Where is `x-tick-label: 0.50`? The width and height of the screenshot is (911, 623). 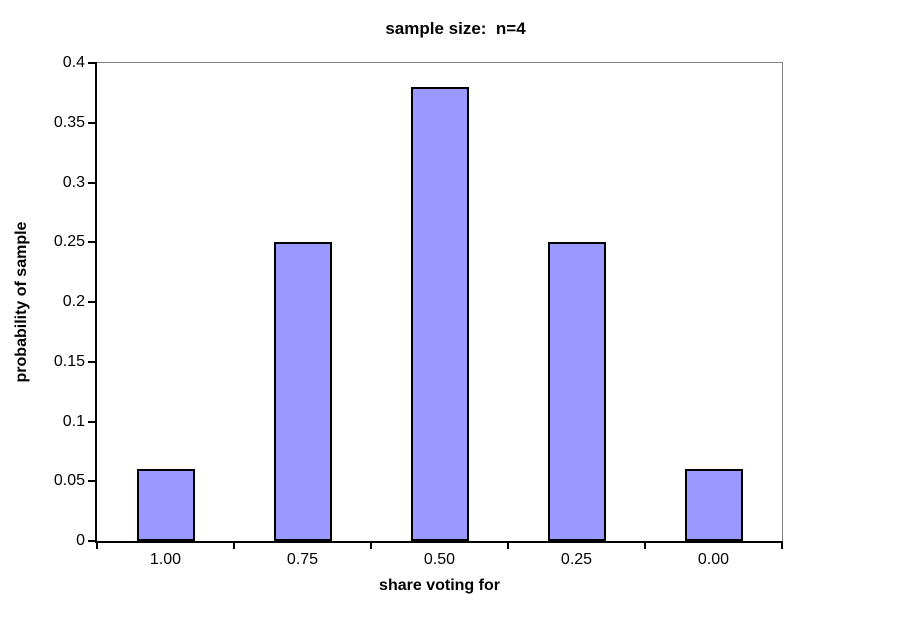 x-tick-label: 0.50 is located at coordinates (439, 559).